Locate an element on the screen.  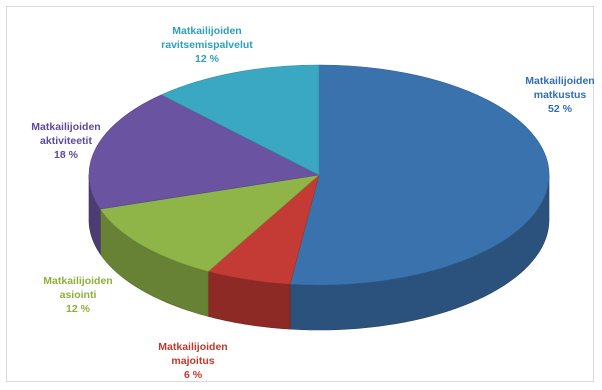
pie-slice-aktiviteetit is located at coordinates (204, 152).